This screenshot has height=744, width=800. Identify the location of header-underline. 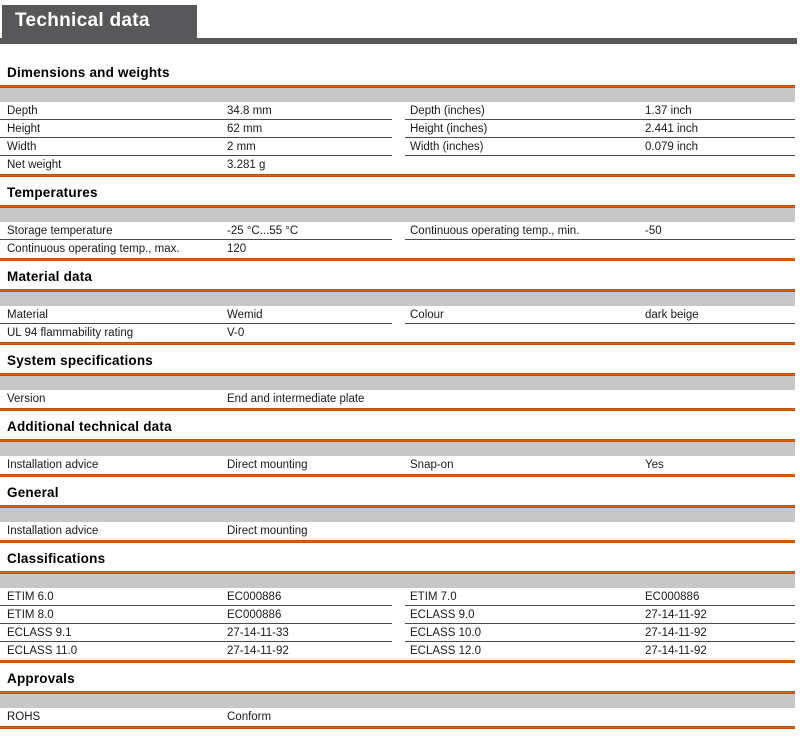
(398, 41).